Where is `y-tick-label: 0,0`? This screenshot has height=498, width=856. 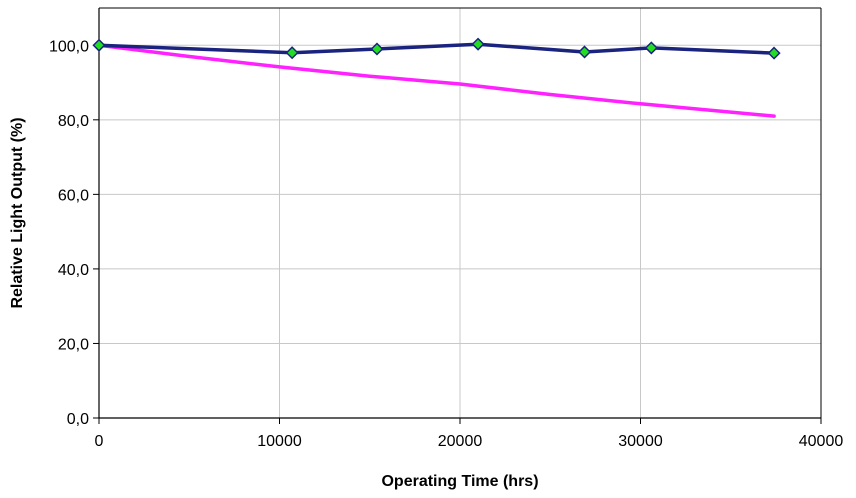 y-tick-label: 0,0 is located at coordinates (78, 419).